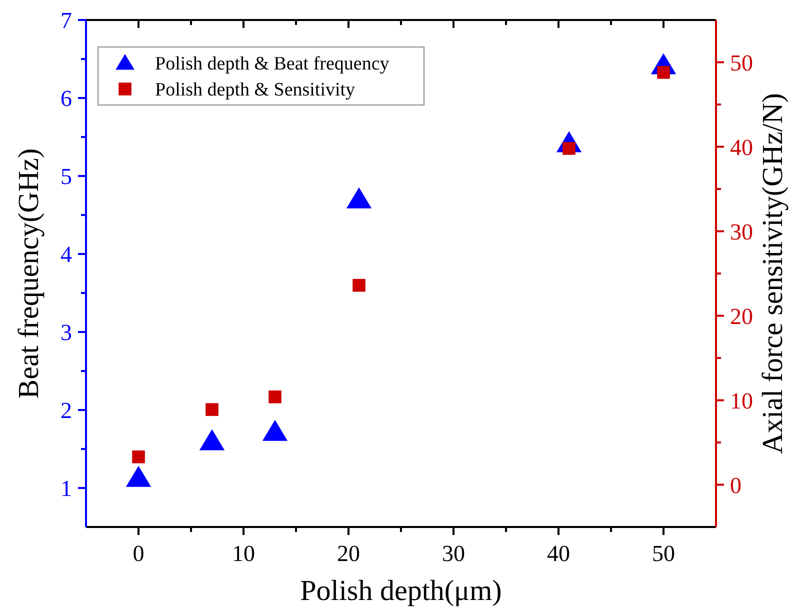 Image resolution: width=802 pixels, height=610 pixels. Describe the element at coordinates (741, 316) in the screenshot. I see `y2-tick-label: 20` at that location.